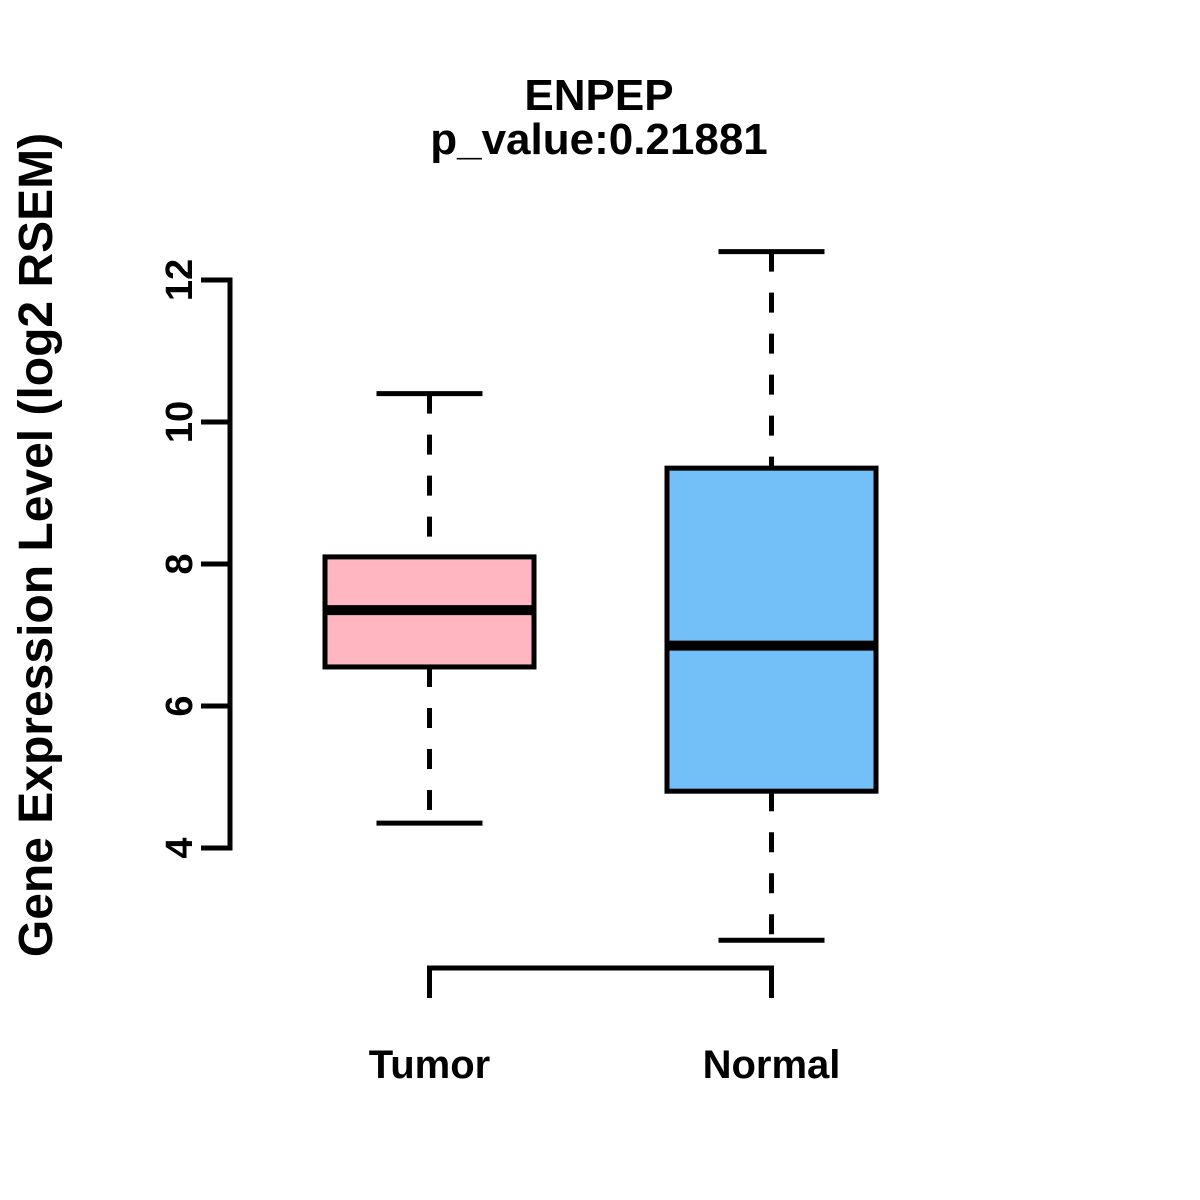  I want to click on y-axis-label: Gene Expression Level (log2 RSEM), so click(36, 545).